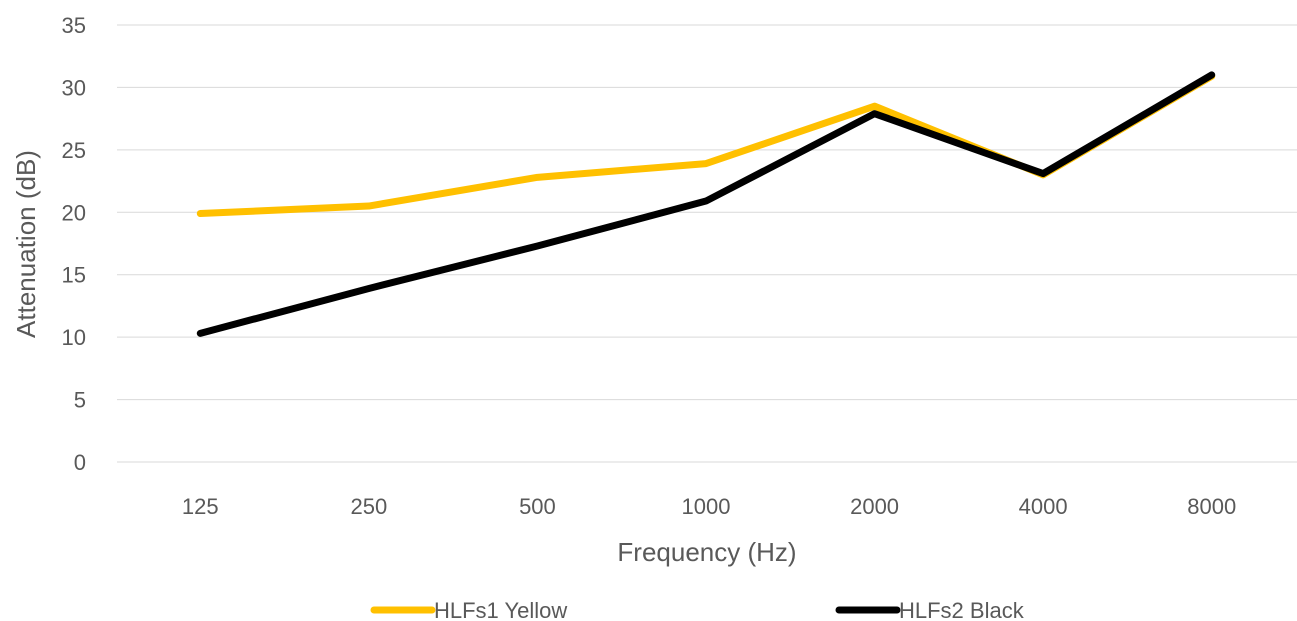 The height and width of the screenshot is (621, 1297). I want to click on y-axis-tick-labels: 0 5 10 15 20 25 30 35, so click(74, 244).